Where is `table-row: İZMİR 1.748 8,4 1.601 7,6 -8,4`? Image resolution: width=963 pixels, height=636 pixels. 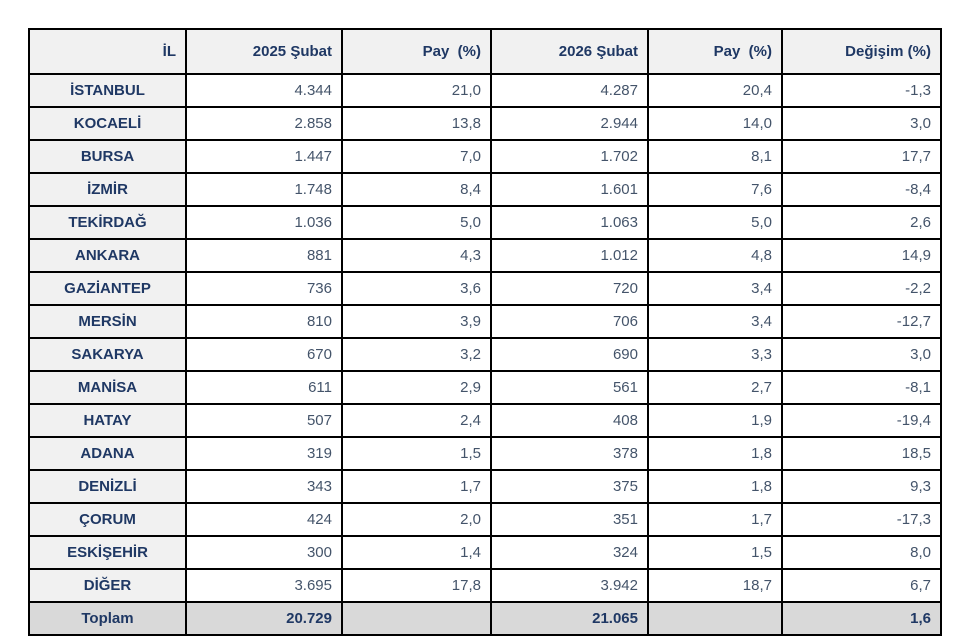 table-row: İZMİR 1.748 8,4 1.601 7,6 -8,4 is located at coordinates (485, 189).